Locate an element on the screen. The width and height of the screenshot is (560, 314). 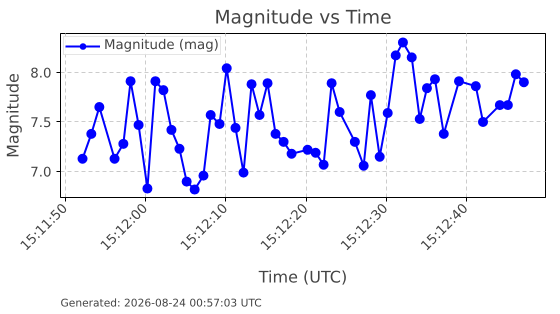
y-tick-label: 8.0 is located at coordinates (41, 74).